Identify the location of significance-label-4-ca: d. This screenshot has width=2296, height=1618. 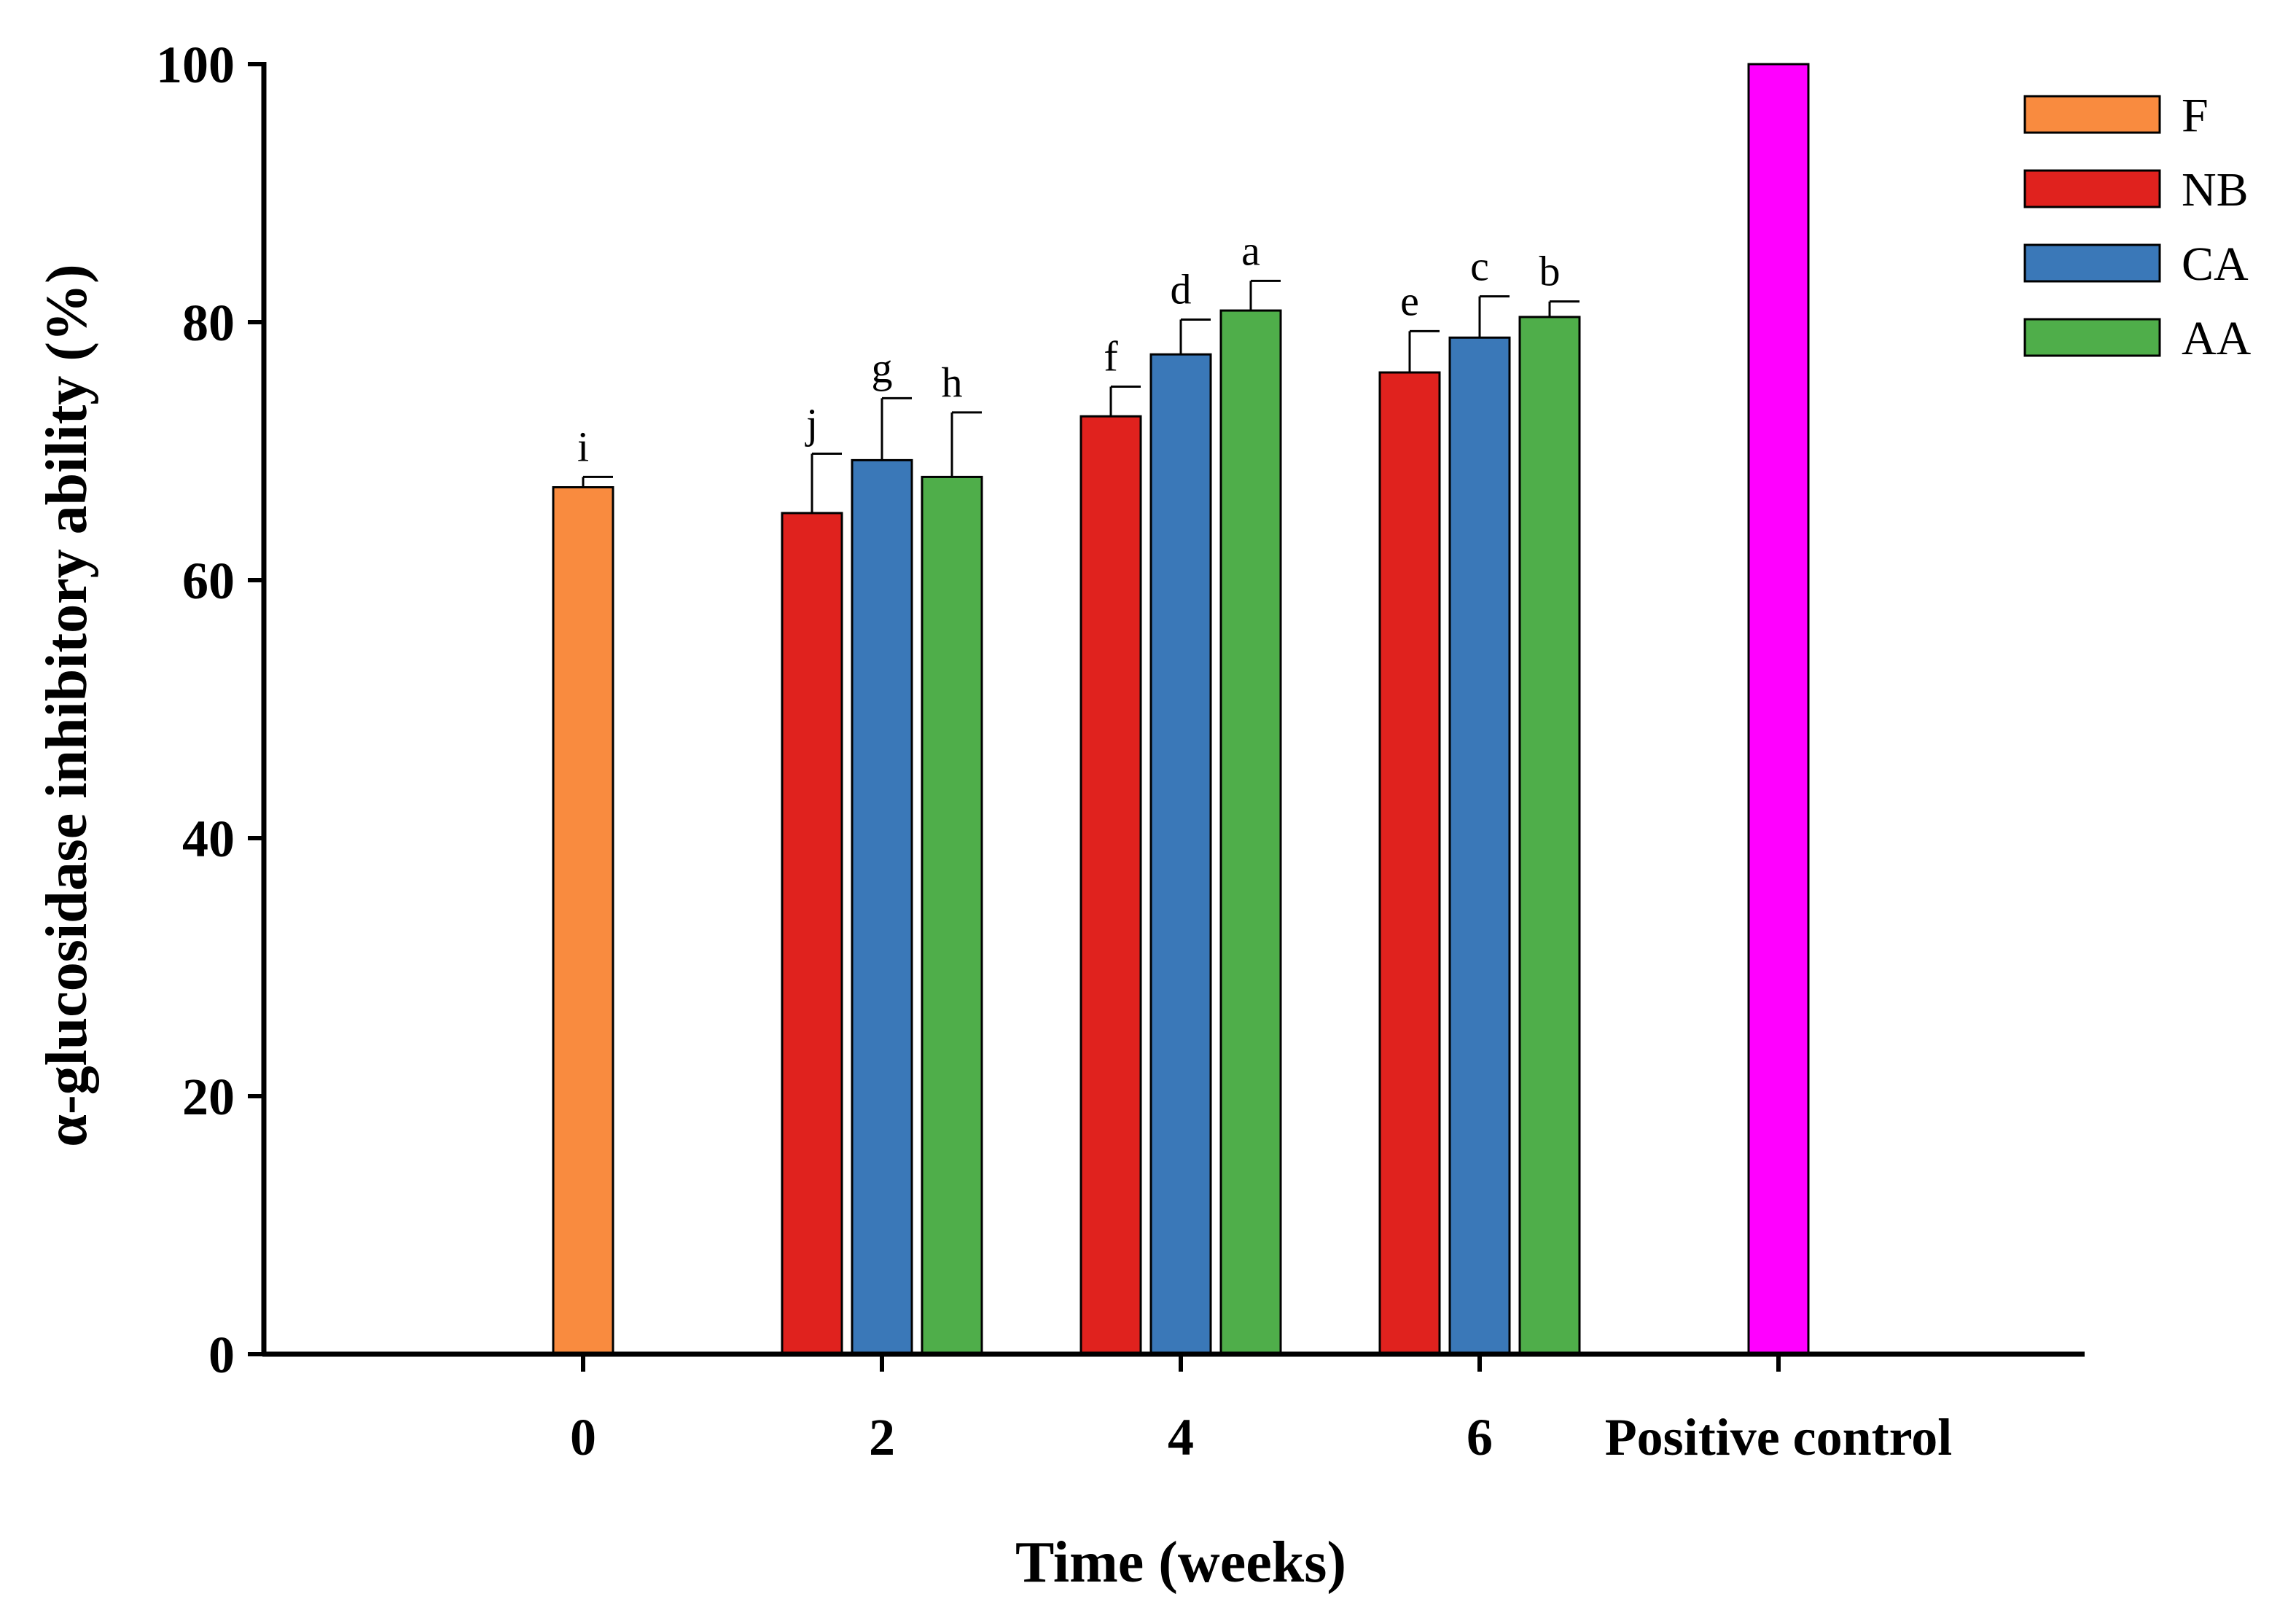
(1182, 289).